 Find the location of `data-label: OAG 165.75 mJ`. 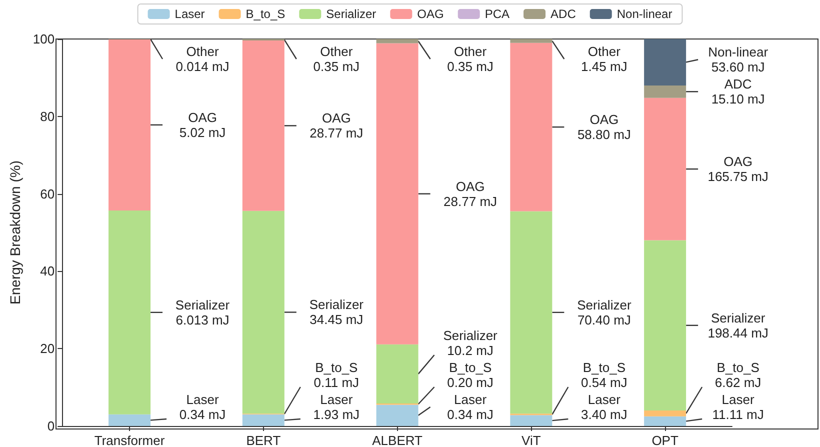

data-label: OAG 165.75 mJ is located at coordinates (738, 169).